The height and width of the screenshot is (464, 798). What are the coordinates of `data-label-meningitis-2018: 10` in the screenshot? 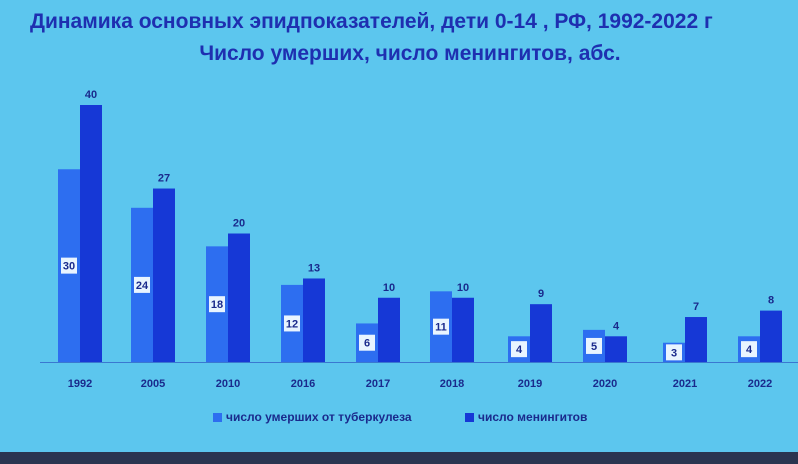 It's located at (463, 288).